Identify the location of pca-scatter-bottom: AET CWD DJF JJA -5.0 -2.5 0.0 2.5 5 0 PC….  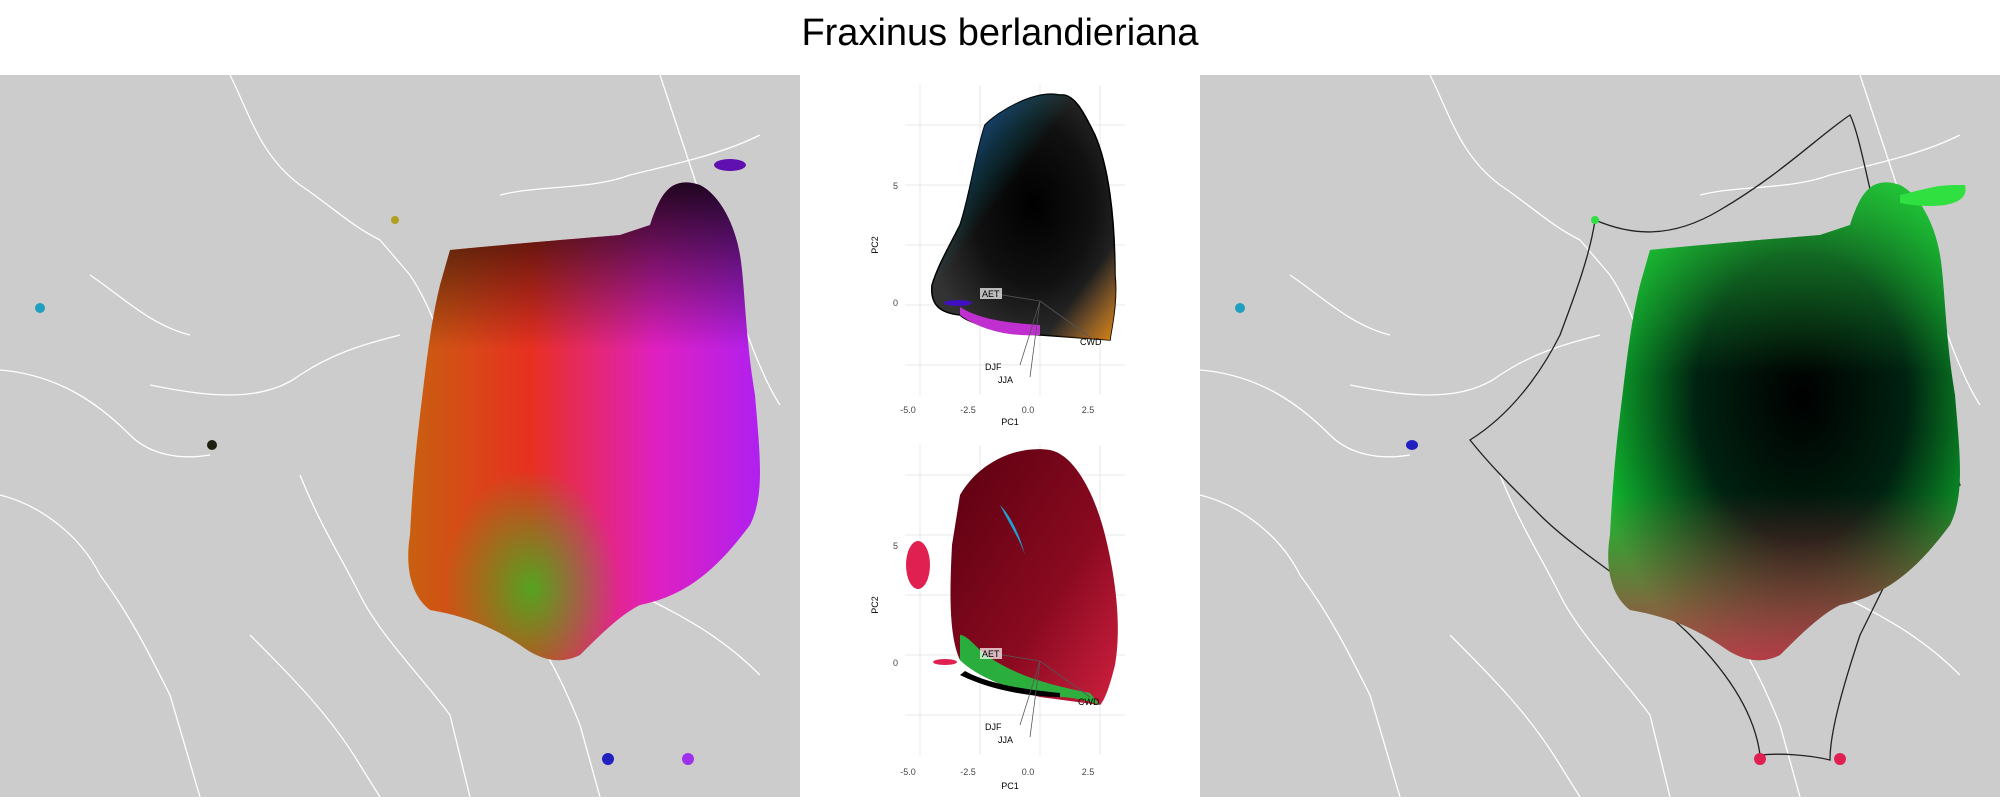
(1000, 615).